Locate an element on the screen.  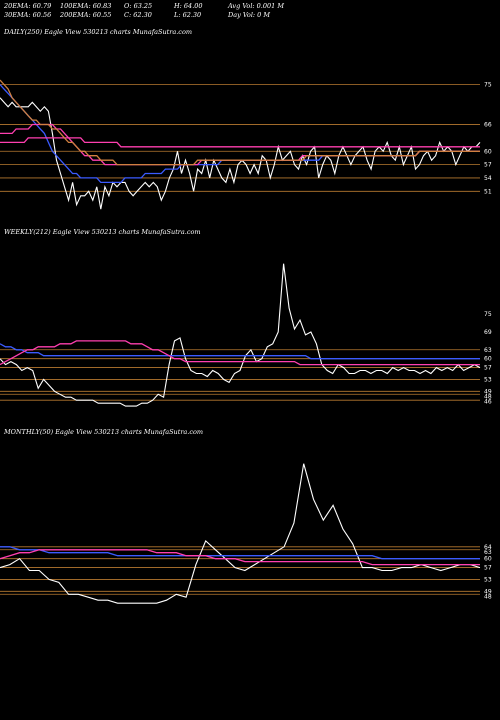
daily-tick-label: 60 is located at coordinates (488, 151).